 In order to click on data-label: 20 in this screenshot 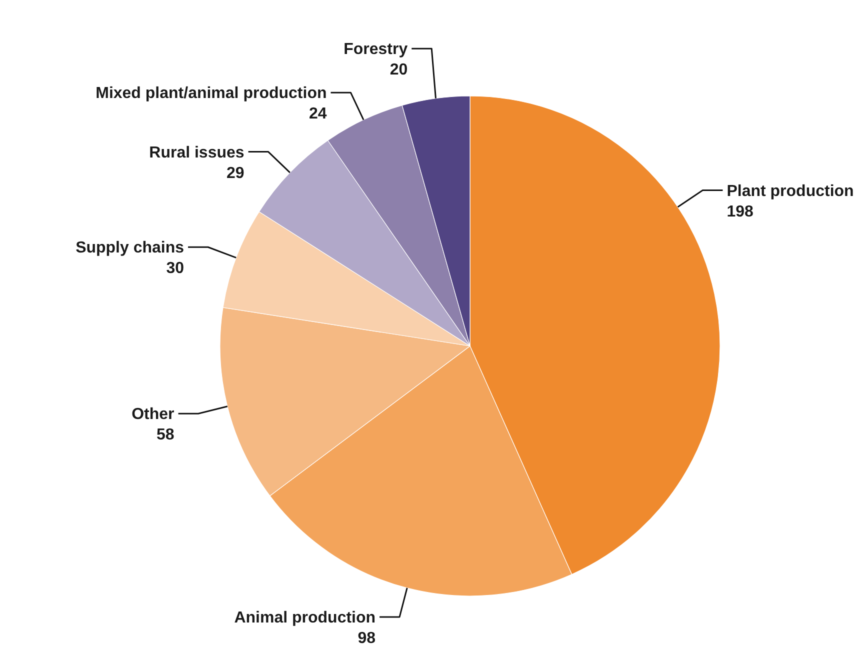, I will do `click(399, 70)`.